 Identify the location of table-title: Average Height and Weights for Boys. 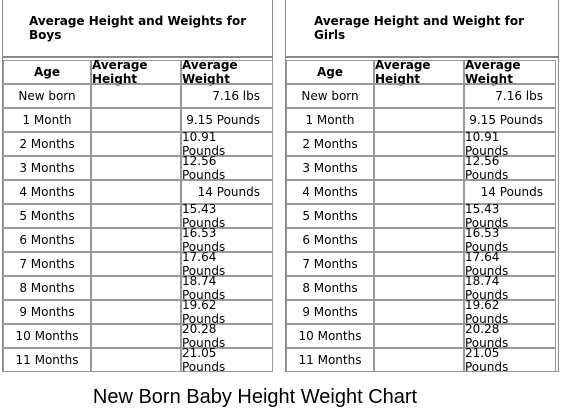
(137, 29).